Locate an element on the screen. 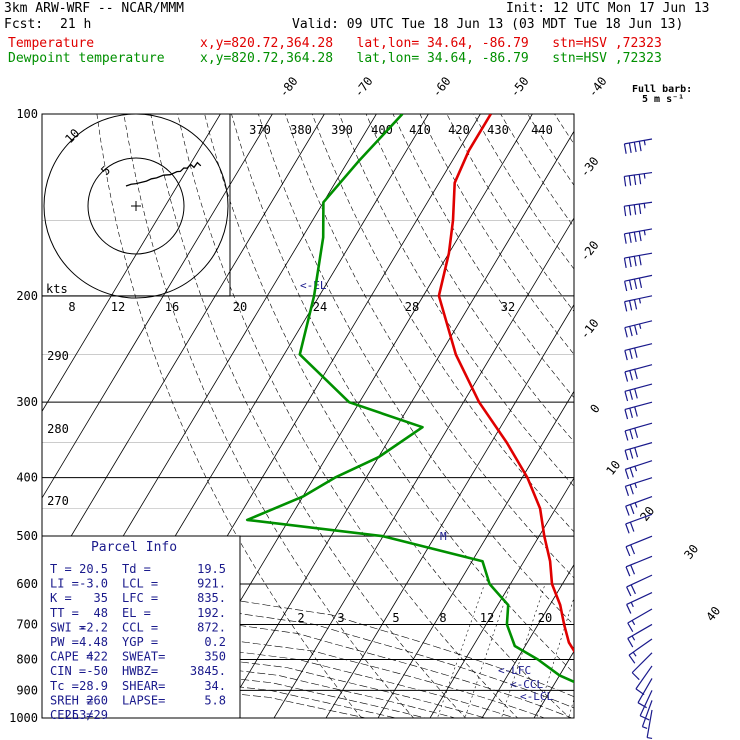 This screenshot has height=740, width=740. hodograph-speed-label: 8 is located at coordinates (71, 307).